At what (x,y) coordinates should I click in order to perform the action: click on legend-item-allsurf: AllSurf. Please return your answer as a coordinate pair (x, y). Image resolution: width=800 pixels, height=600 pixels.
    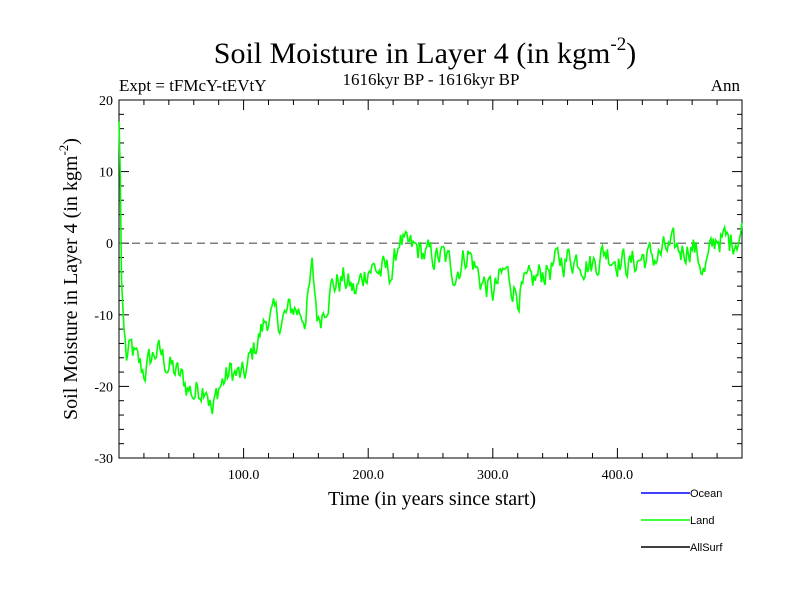
    Looking at the image, I should click on (682, 548).